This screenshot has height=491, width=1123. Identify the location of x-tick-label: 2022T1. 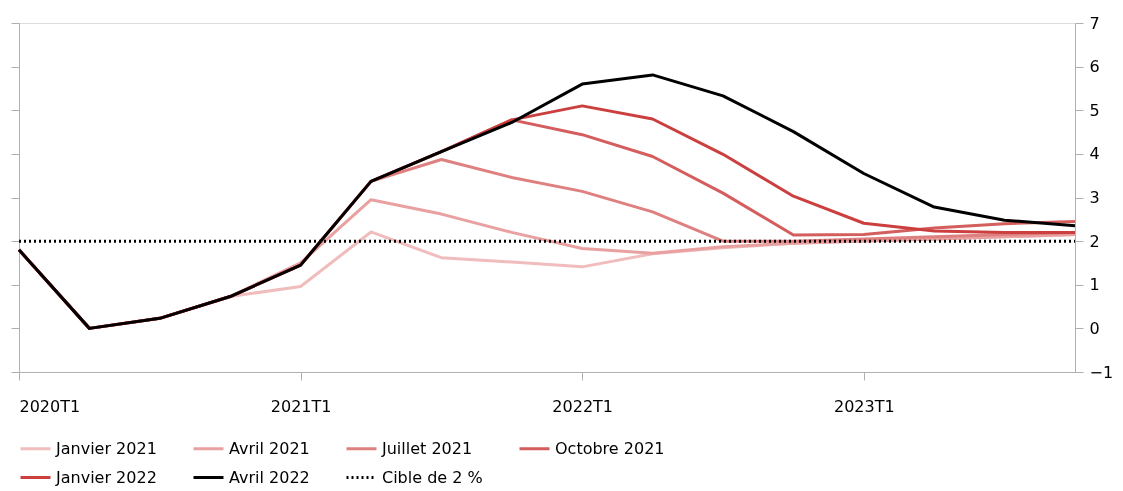
(583, 406).